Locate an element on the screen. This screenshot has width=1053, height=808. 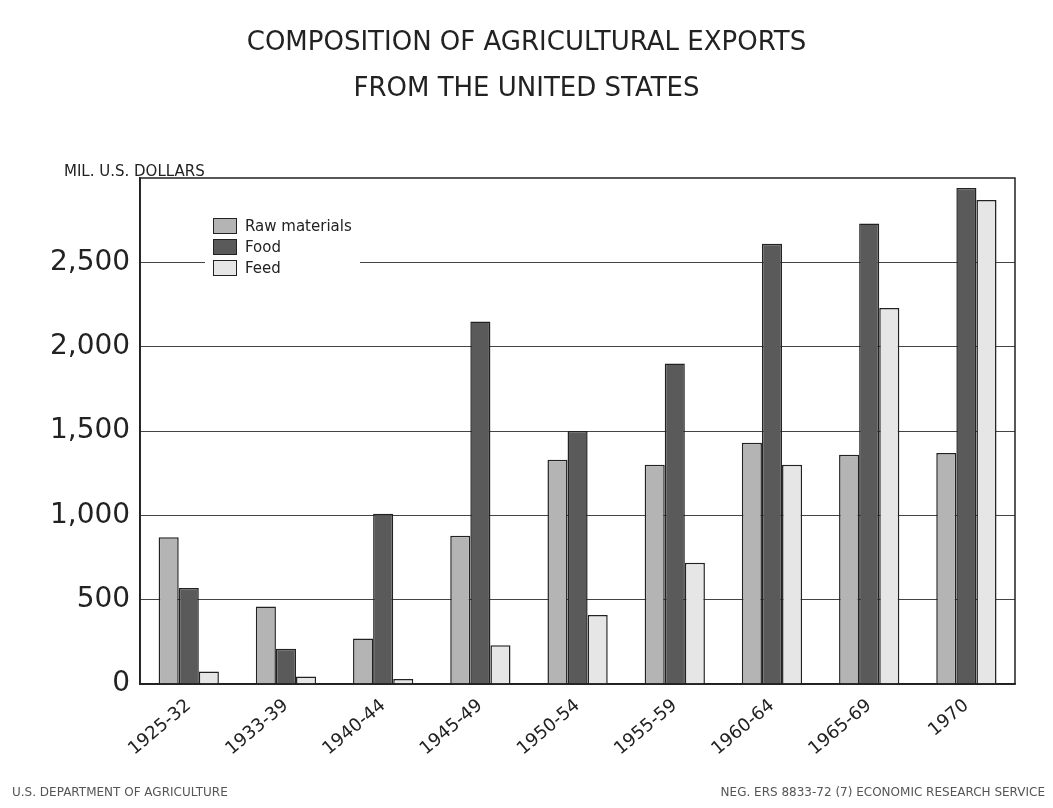
y-axis-title: MIL. U.S. DOLLARS is located at coordinates (134, 171).